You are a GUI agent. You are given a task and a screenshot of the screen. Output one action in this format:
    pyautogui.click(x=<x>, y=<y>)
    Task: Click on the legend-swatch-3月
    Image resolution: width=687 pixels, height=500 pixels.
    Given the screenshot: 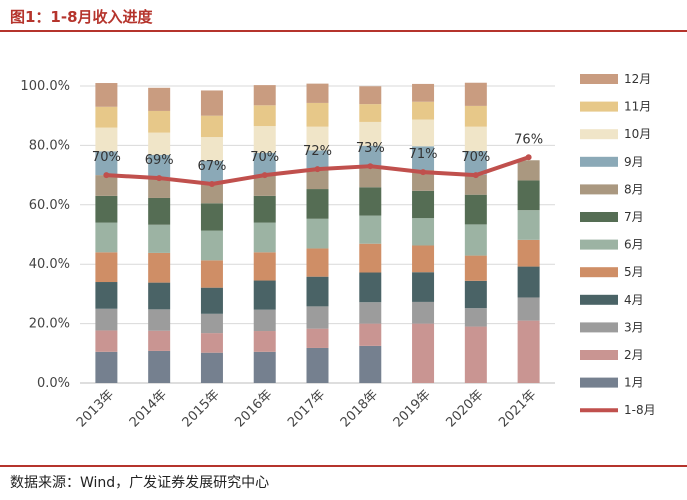 What is the action you would take?
    pyautogui.click(x=599, y=327)
    